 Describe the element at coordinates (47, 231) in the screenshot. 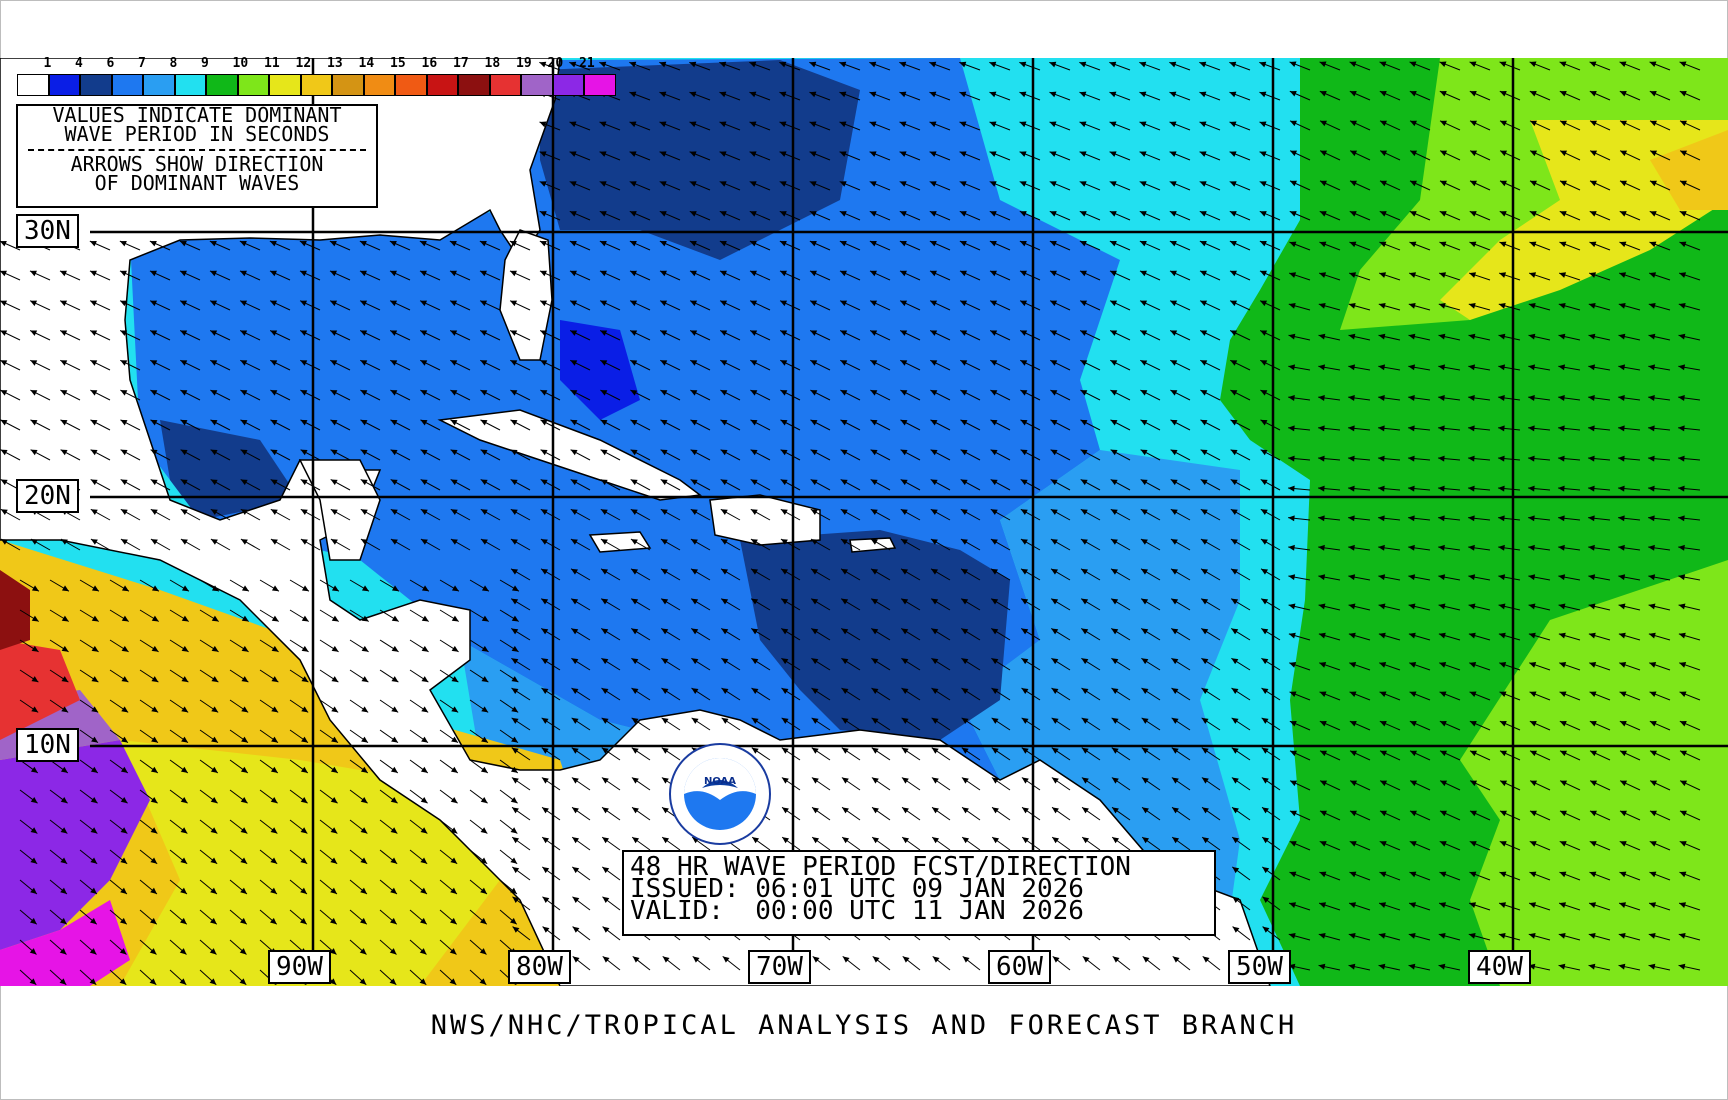

I see `lat-label-30n: 30N` at that location.